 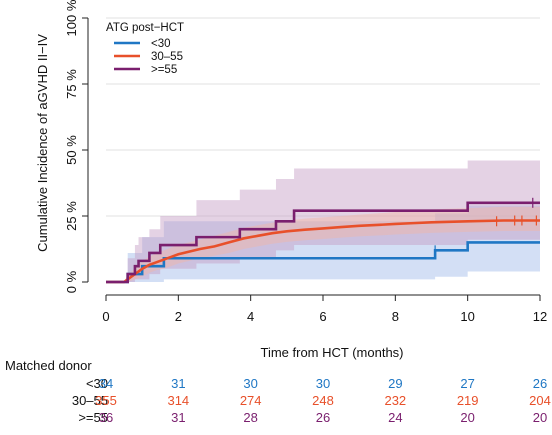 I want to click on legend-label-0: <30, so click(x=161, y=44).